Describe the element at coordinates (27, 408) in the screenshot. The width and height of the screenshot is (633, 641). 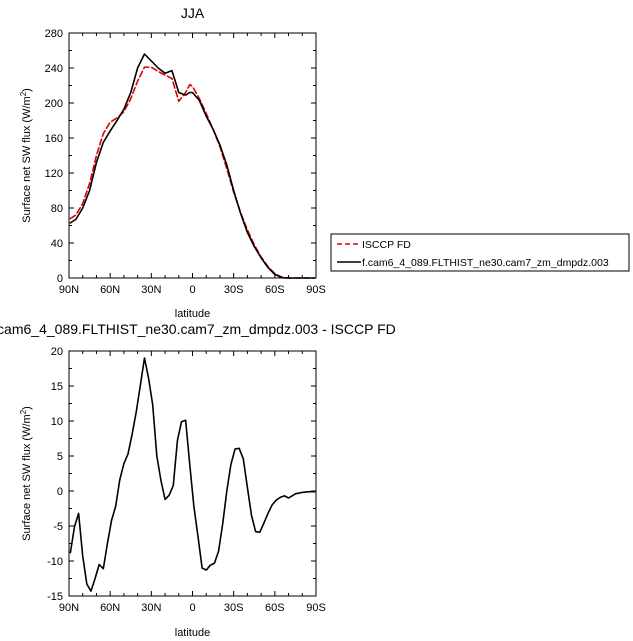
I see `panel-bottom-ylabel-end: )` at that location.